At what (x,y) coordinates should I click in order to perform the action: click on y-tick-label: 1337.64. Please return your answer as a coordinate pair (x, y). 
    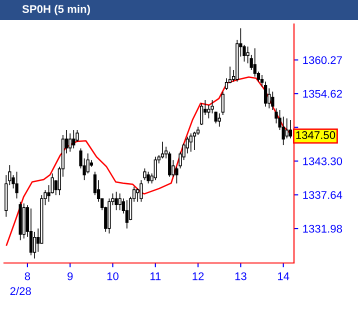
    Looking at the image, I should click on (322, 195).